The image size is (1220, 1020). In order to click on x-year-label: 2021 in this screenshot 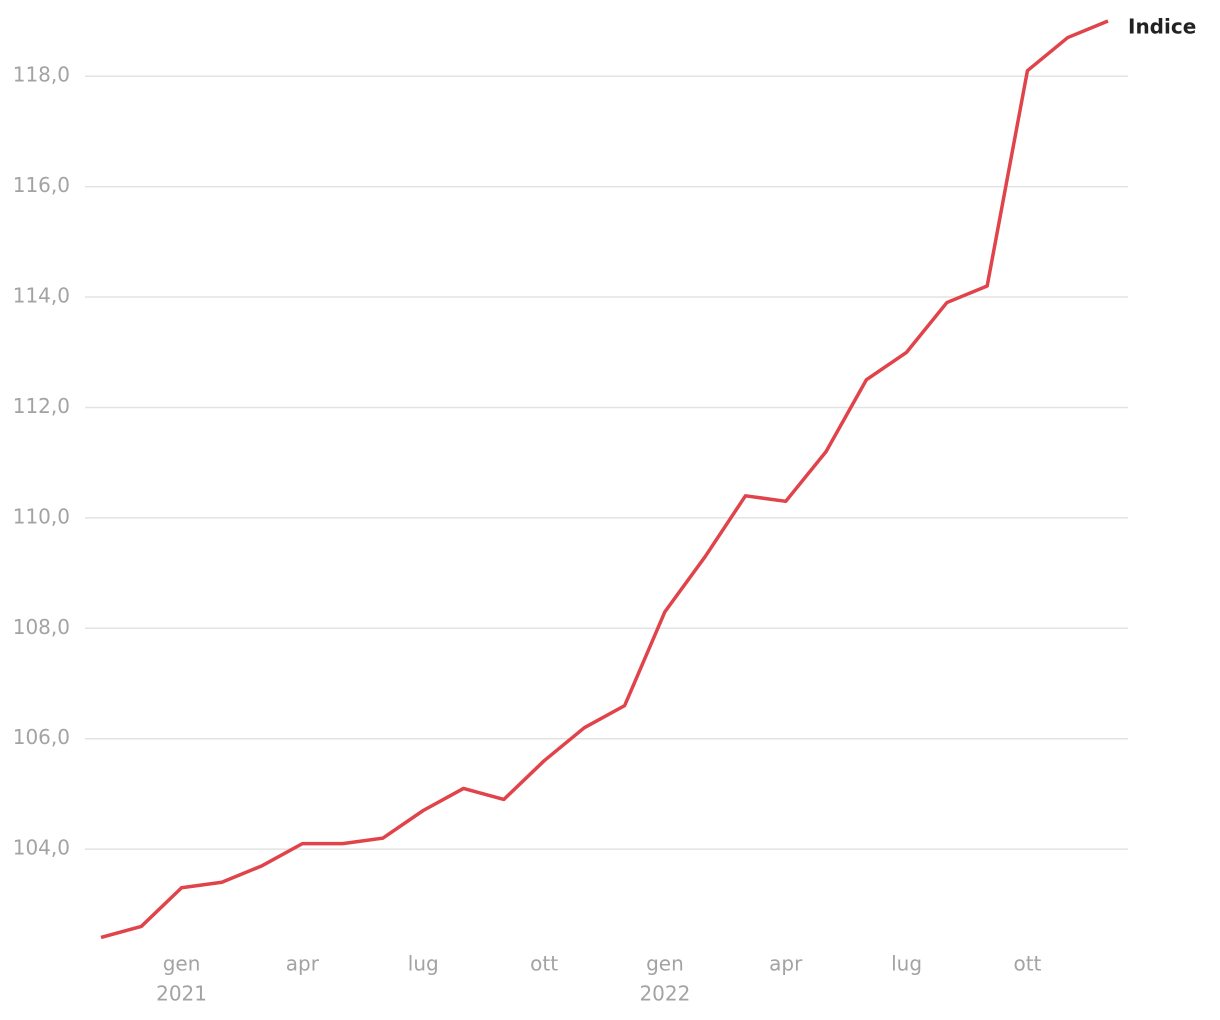, I will do `click(181, 994)`.